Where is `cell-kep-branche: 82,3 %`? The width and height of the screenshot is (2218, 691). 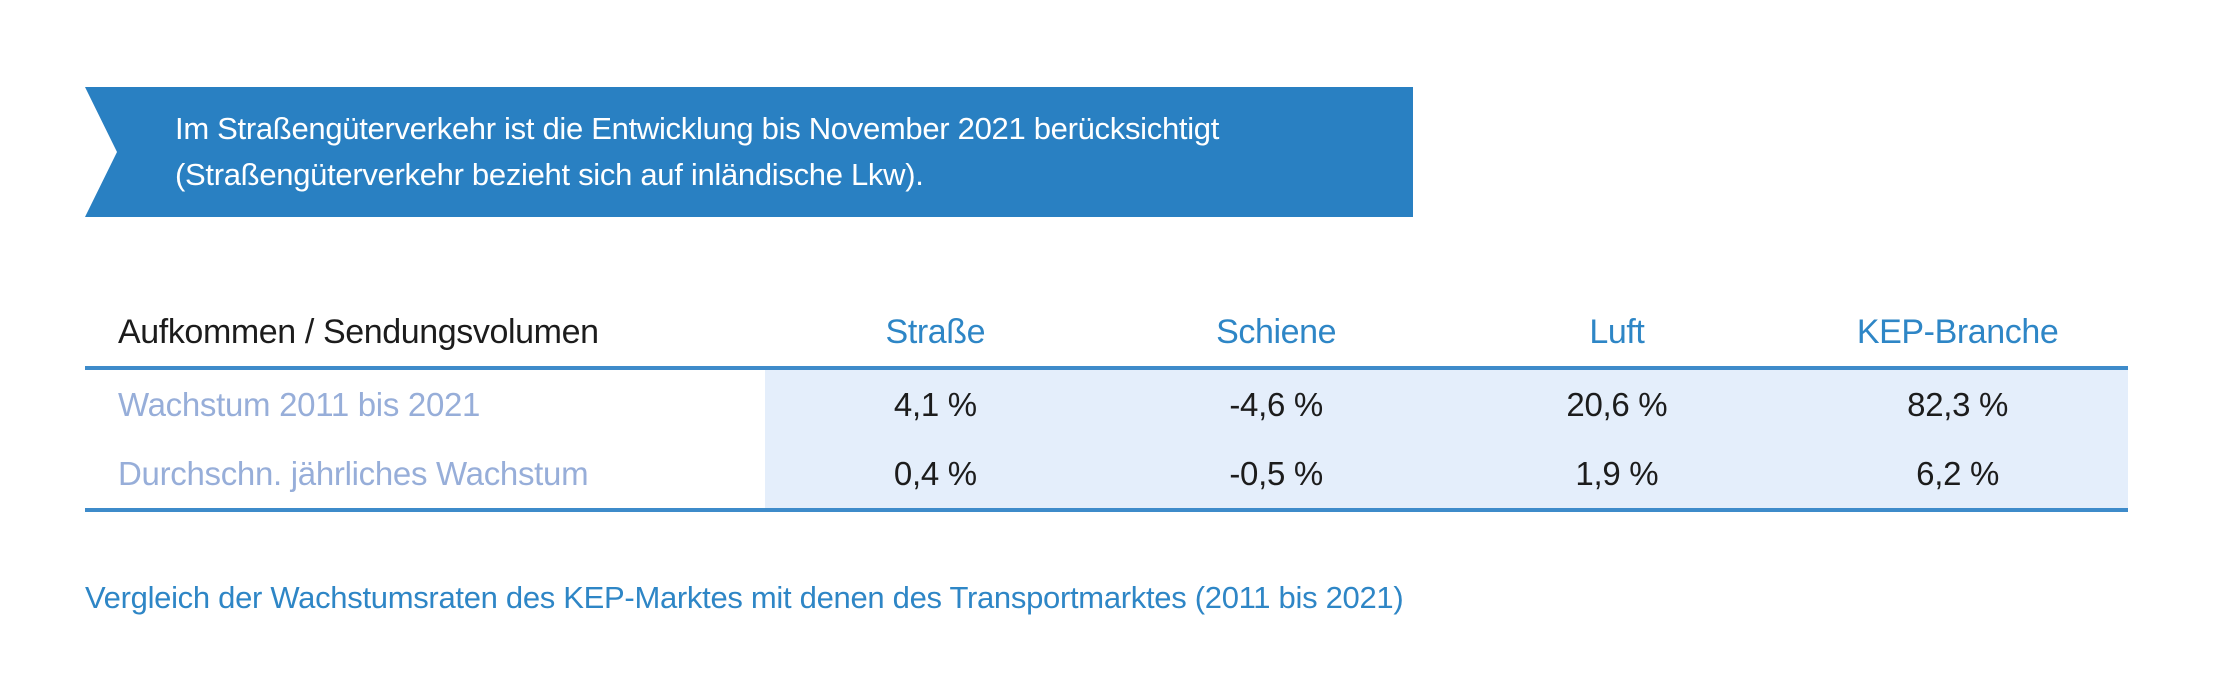 cell-kep-branche: 82,3 % is located at coordinates (1957, 404).